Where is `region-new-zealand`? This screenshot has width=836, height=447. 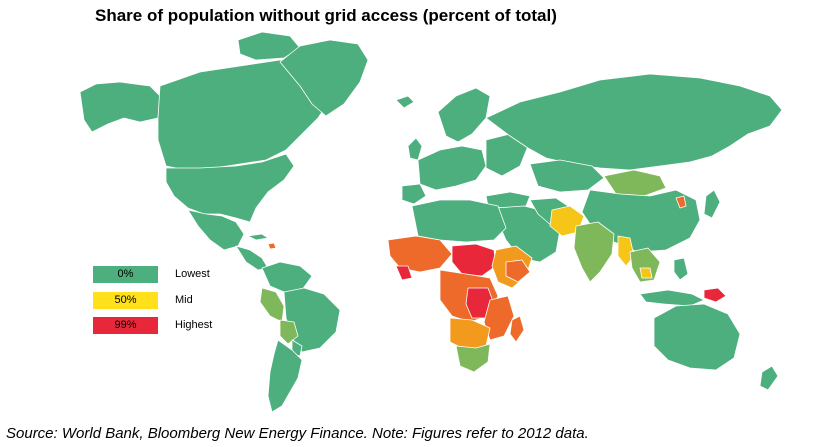
region-new-zealand is located at coordinates (769, 378).